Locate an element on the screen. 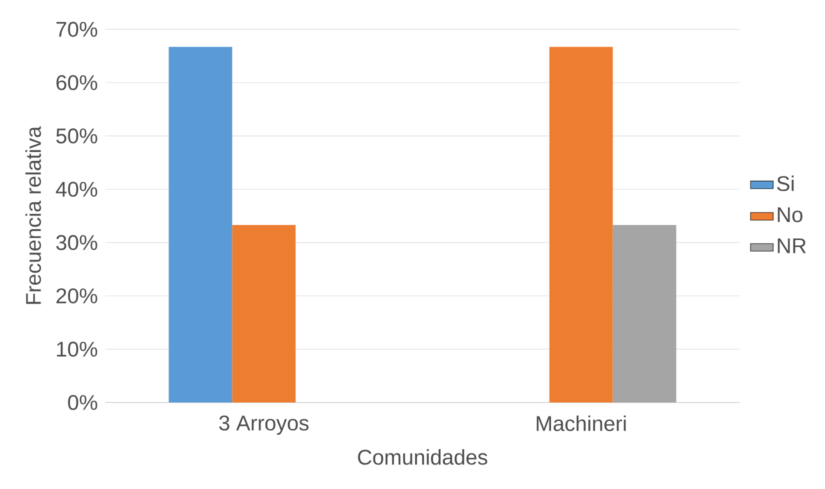 Image resolution: width=825 pixels, height=489 pixels. x-axis-title: Comunidades is located at coordinates (423, 457).